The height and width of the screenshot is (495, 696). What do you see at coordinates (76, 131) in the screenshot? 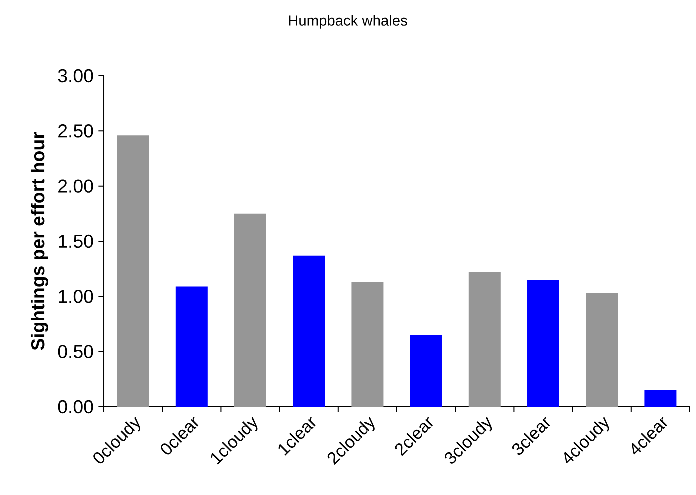
I see `y-tick-label: 2.50` at bounding box center [76, 131].